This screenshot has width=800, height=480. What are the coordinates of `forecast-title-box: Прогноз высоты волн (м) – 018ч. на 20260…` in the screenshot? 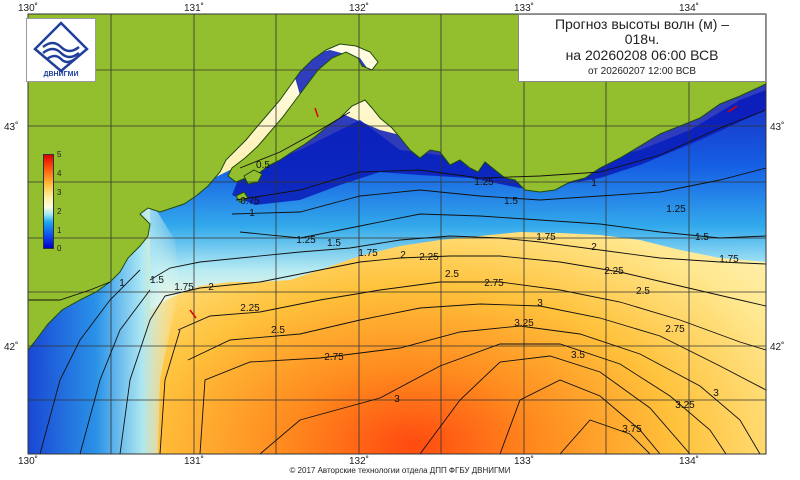 It's located at (642, 48).